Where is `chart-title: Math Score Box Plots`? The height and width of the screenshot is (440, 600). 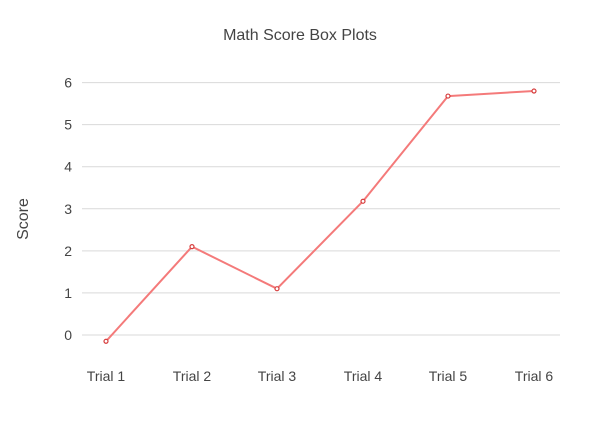
chart-title: Math Score Box Plots is located at coordinates (300, 35).